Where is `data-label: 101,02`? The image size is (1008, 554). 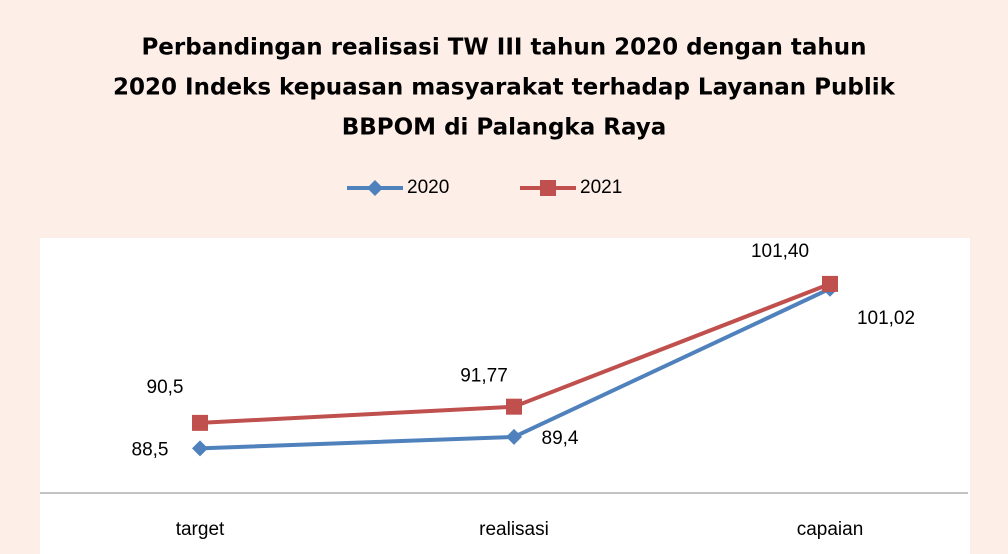 data-label: 101,02 is located at coordinates (886, 318).